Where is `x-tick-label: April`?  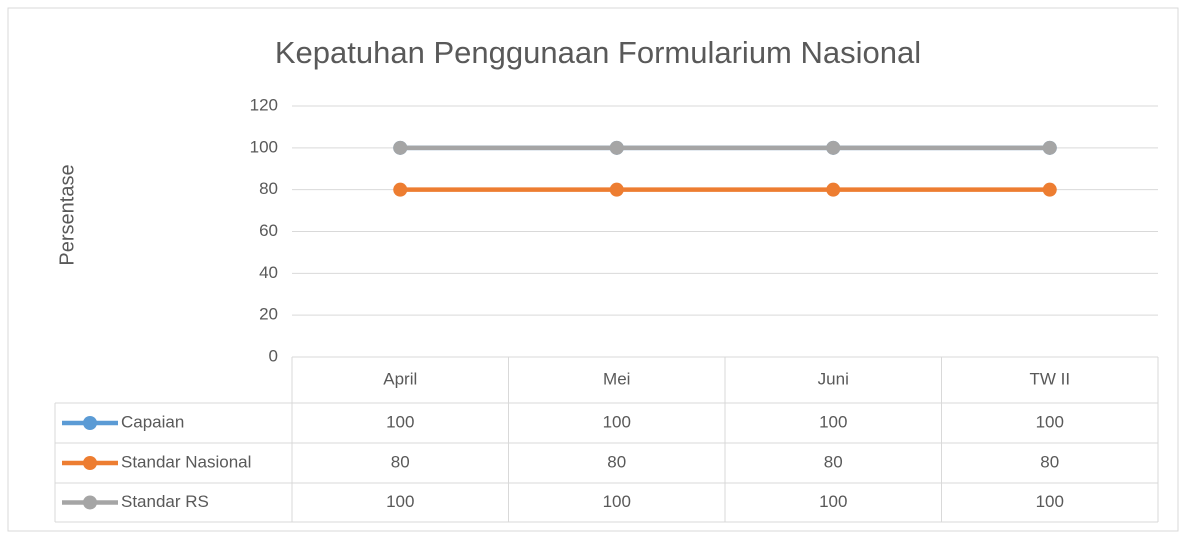 x-tick-label: April is located at coordinates (400, 378).